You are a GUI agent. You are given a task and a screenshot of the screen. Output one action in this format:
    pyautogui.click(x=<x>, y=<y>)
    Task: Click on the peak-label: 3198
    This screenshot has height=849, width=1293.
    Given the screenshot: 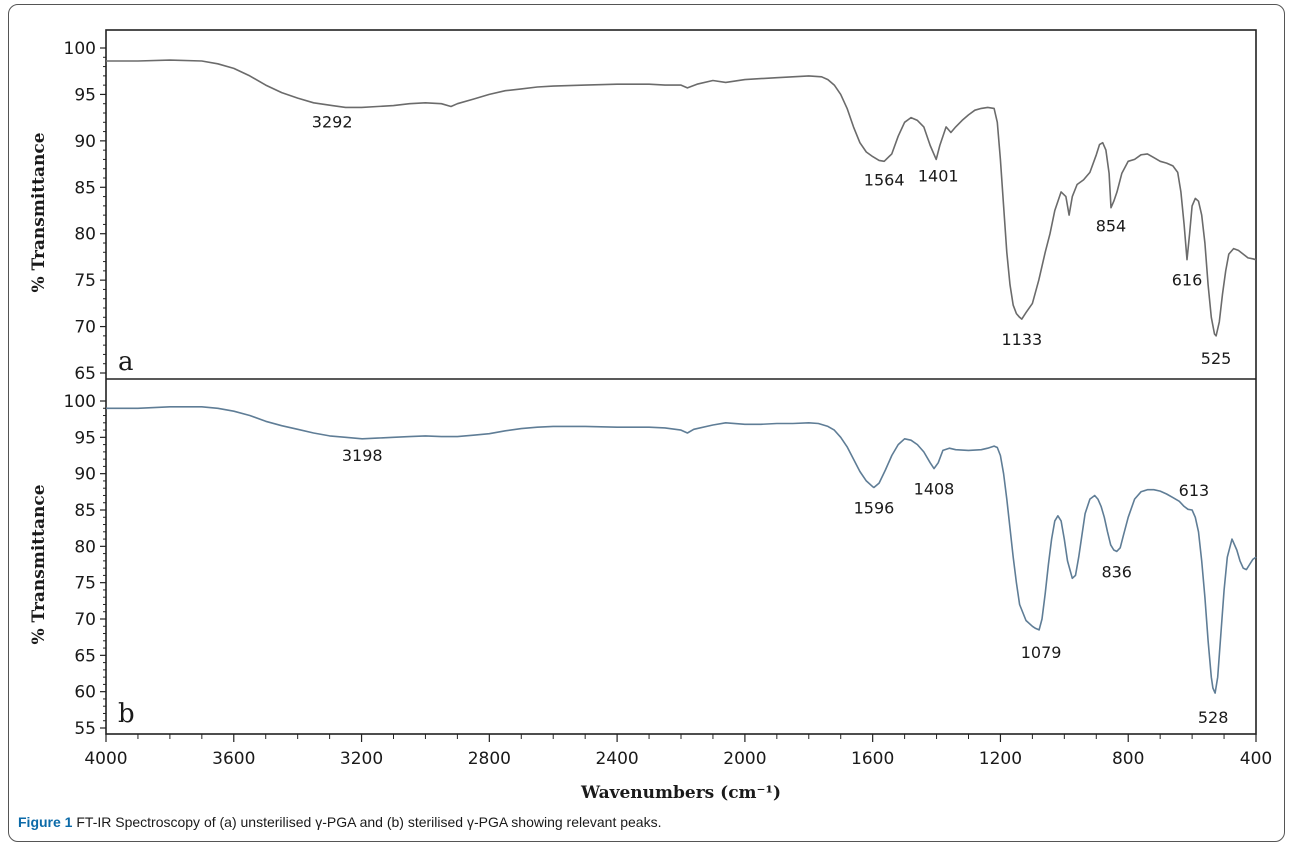 What is the action you would take?
    pyautogui.click(x=362, y=455)
    